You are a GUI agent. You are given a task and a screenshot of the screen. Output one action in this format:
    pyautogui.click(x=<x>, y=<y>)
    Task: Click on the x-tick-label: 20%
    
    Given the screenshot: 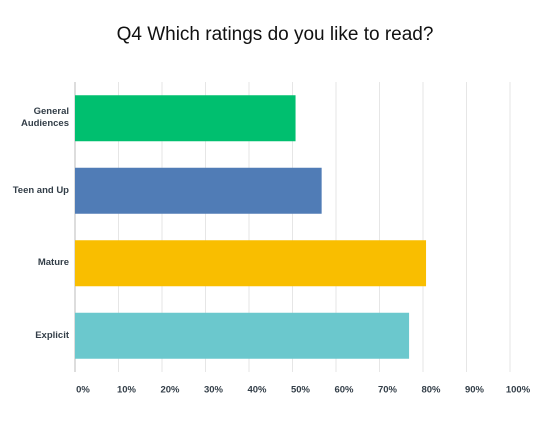 What is the action you would take?
    pyautogui.click(x=170, y=390)
    